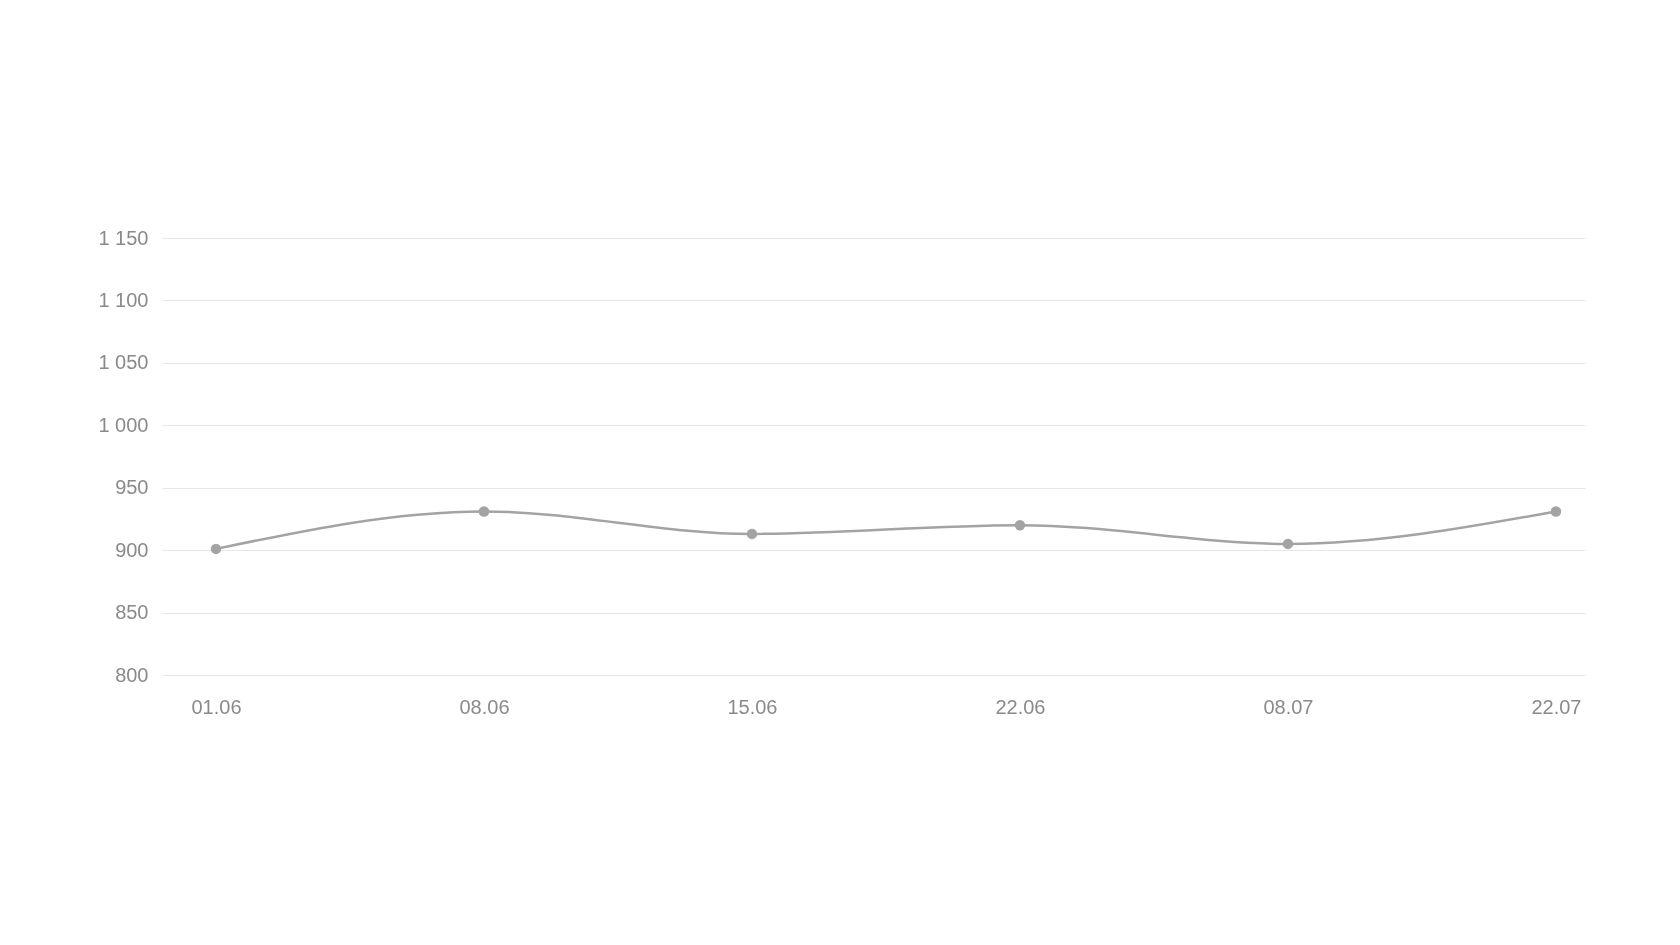 The height and width of the screenshot is (945, 1680). What do you see at coordinates (216, 706) in the screenshot?
I see `x-tick-label: 01.06` at bounding box center [216, 706].